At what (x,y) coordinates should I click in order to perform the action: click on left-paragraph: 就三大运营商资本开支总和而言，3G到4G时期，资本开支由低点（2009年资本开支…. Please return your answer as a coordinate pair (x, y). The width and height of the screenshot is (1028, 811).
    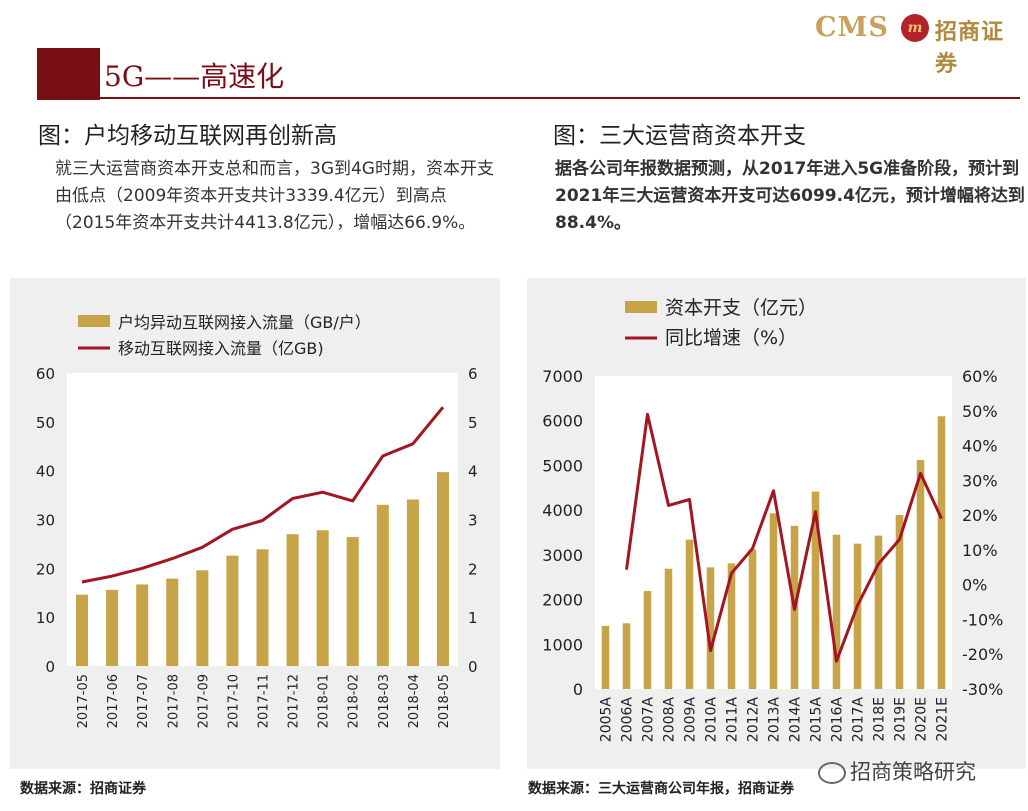
    Looking at the image, I should click on (274, 196).